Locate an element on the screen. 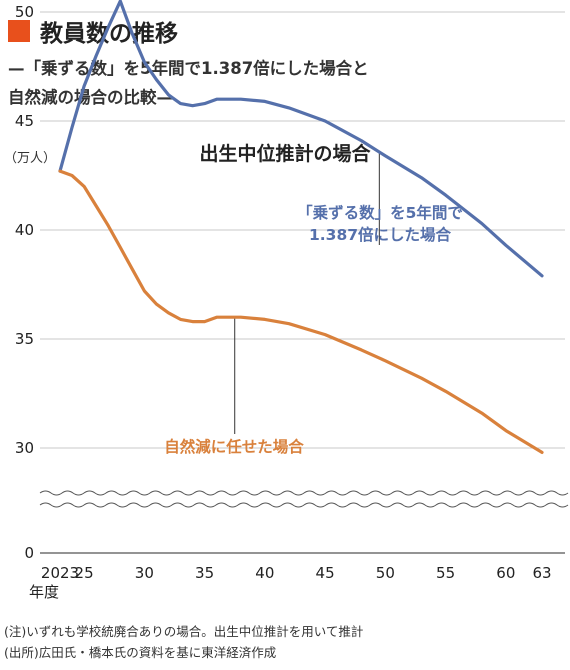 The width and height of the screenshot is (570, 670). x-tick-label-63: 63 is located at coordinates (541, 573).